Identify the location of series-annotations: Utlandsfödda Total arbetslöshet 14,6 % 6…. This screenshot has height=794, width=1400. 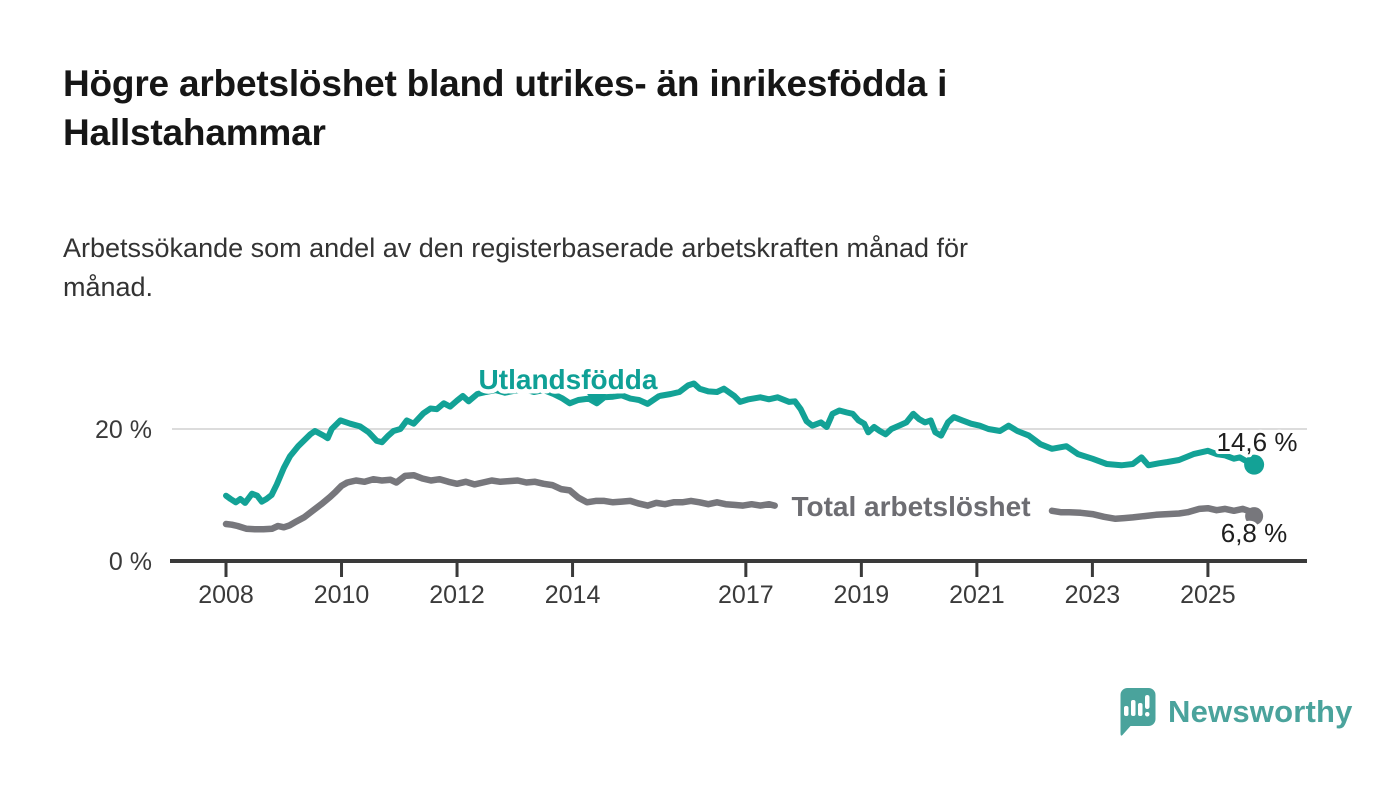
(887, 456).